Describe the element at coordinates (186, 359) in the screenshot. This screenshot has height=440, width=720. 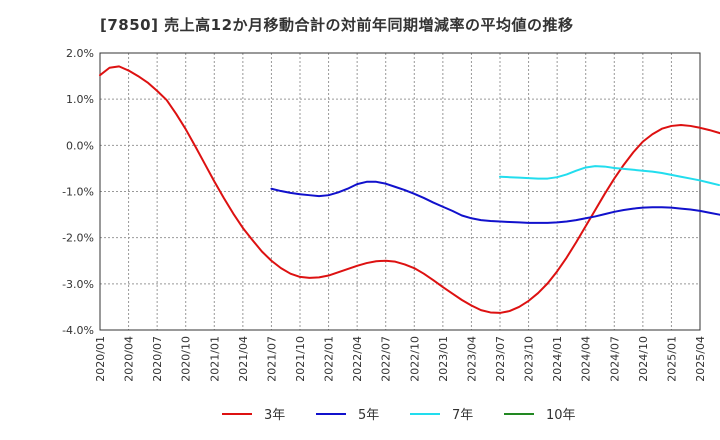
I see `x-tick-label: 2020/10` at that location.